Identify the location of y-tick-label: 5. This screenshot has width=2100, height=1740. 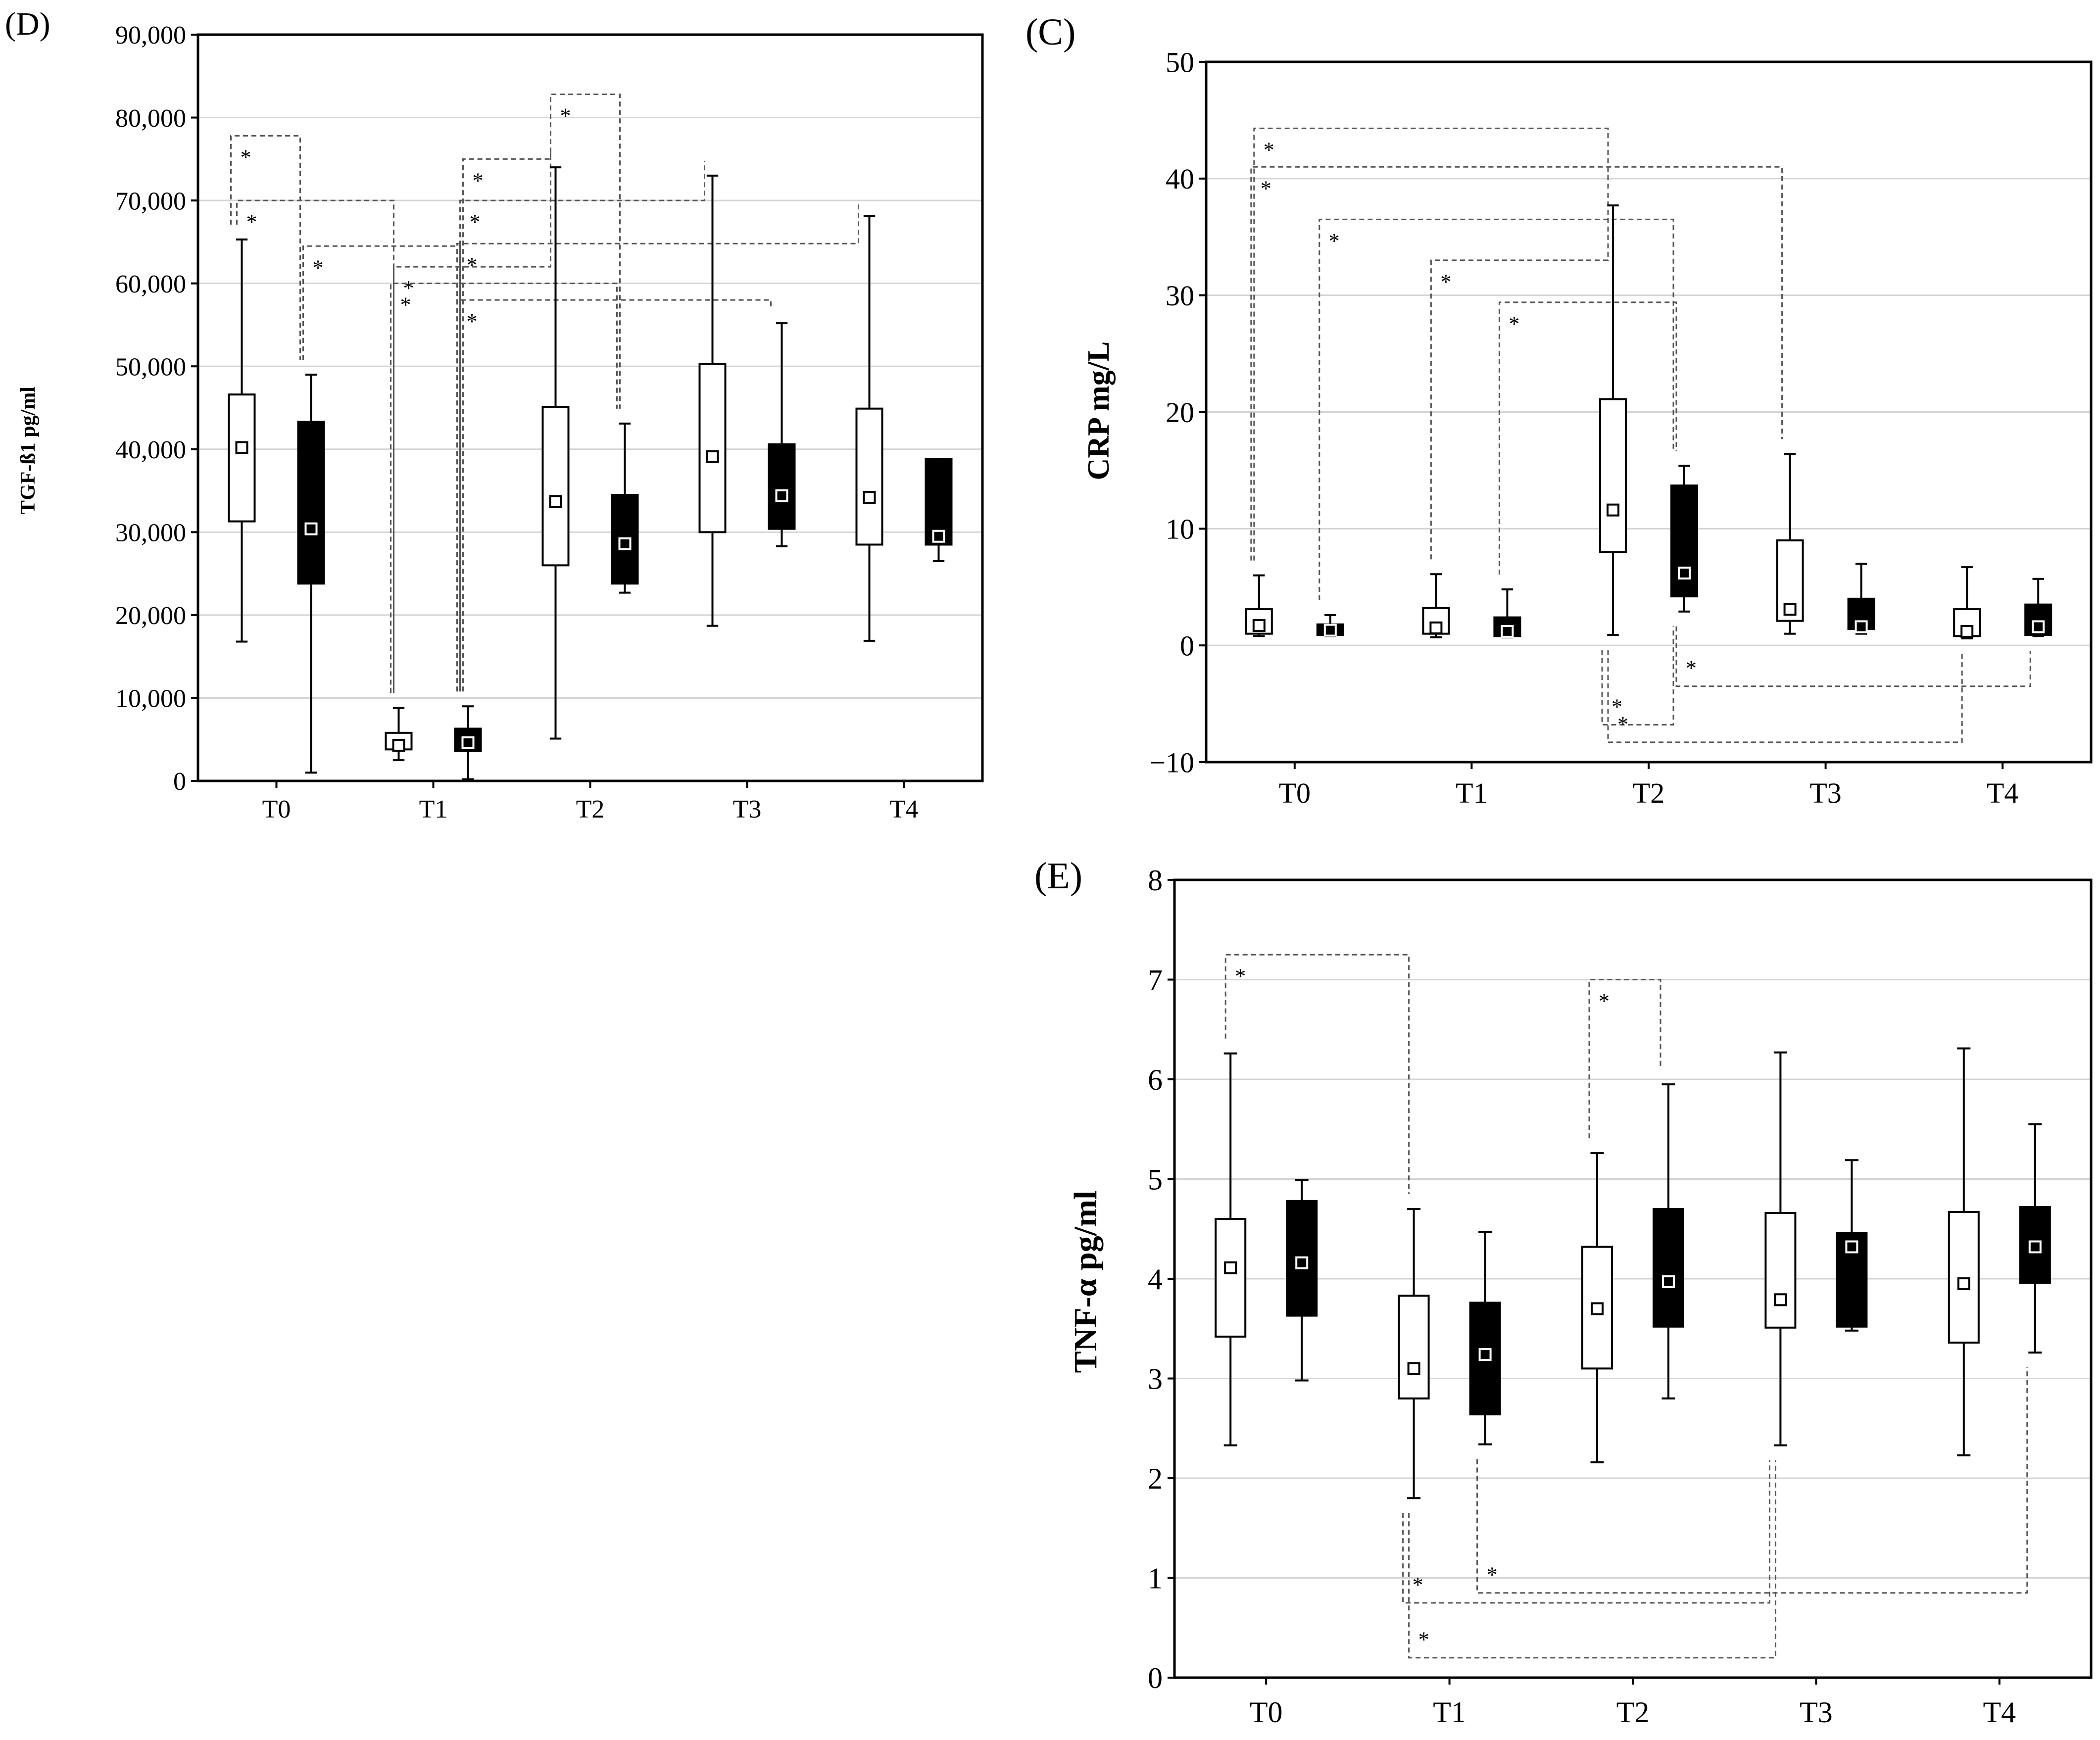
(1155, 1179).